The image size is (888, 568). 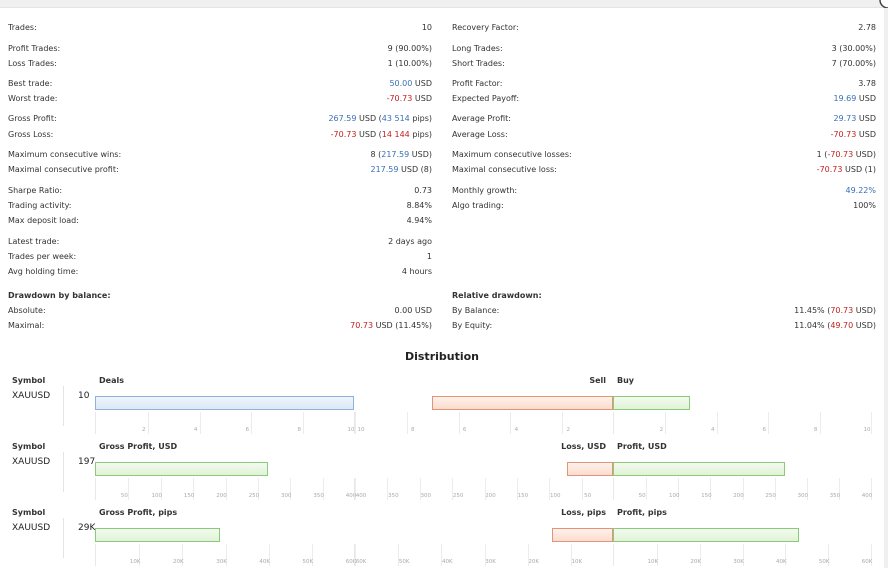 What do you see at coordinates (220, 272) in the screenshot?
I see `stat-row: Avg holding time: 4 hours` at bounding box center [220, 272].